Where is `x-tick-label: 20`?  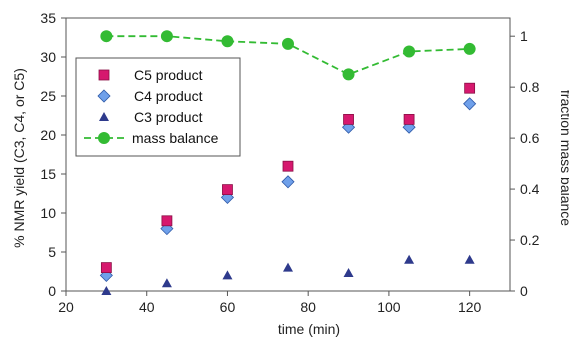 x-tick-label: 20 is located at coordinates (66, 307).